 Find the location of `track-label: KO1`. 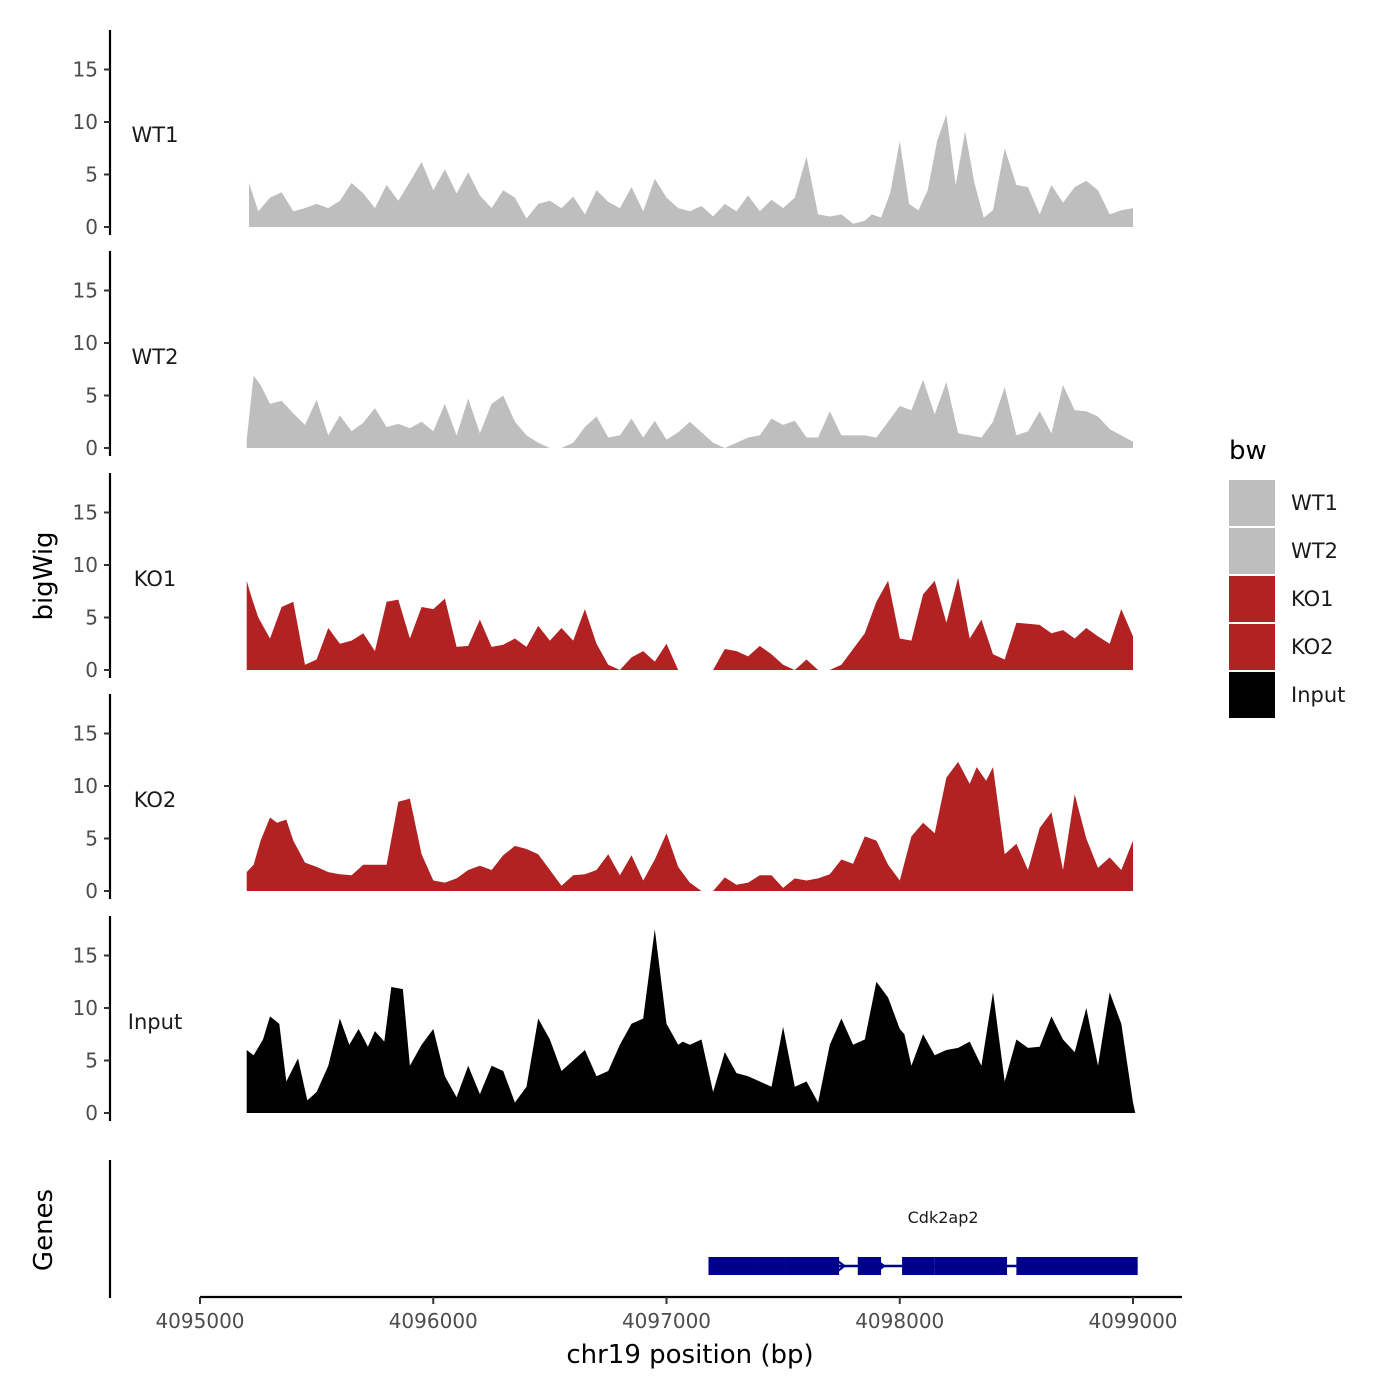

track-label: KO1 is located at coordinates (155, 579).